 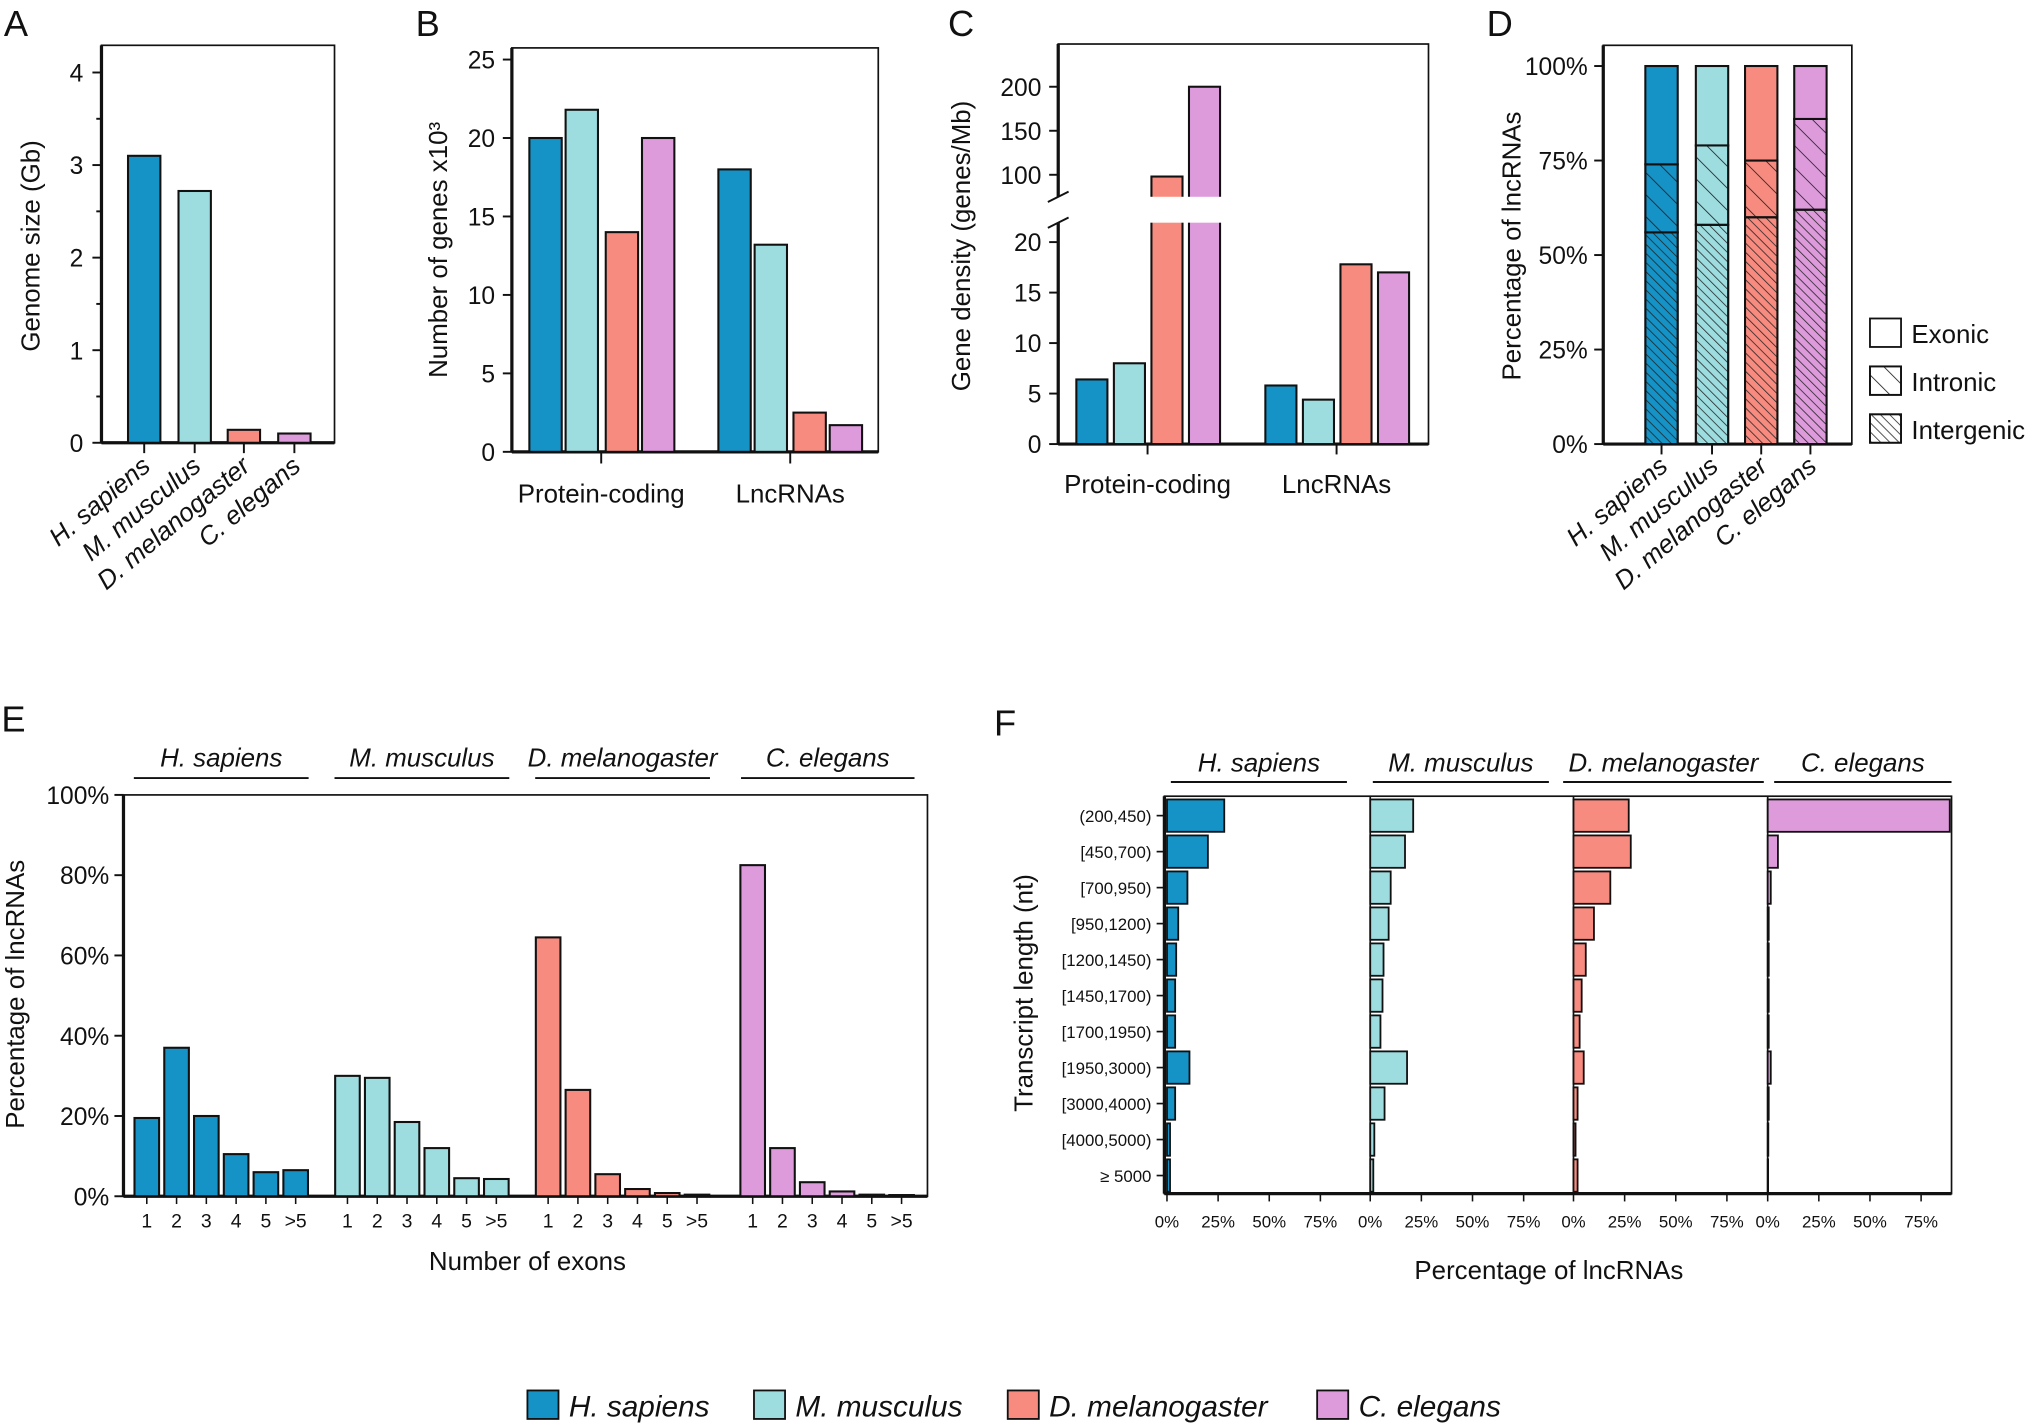 What do you see at coordinates (1146, 209) in the screenshot?
I see `panel-c-axis-break` at bounding box center [1146, 209].